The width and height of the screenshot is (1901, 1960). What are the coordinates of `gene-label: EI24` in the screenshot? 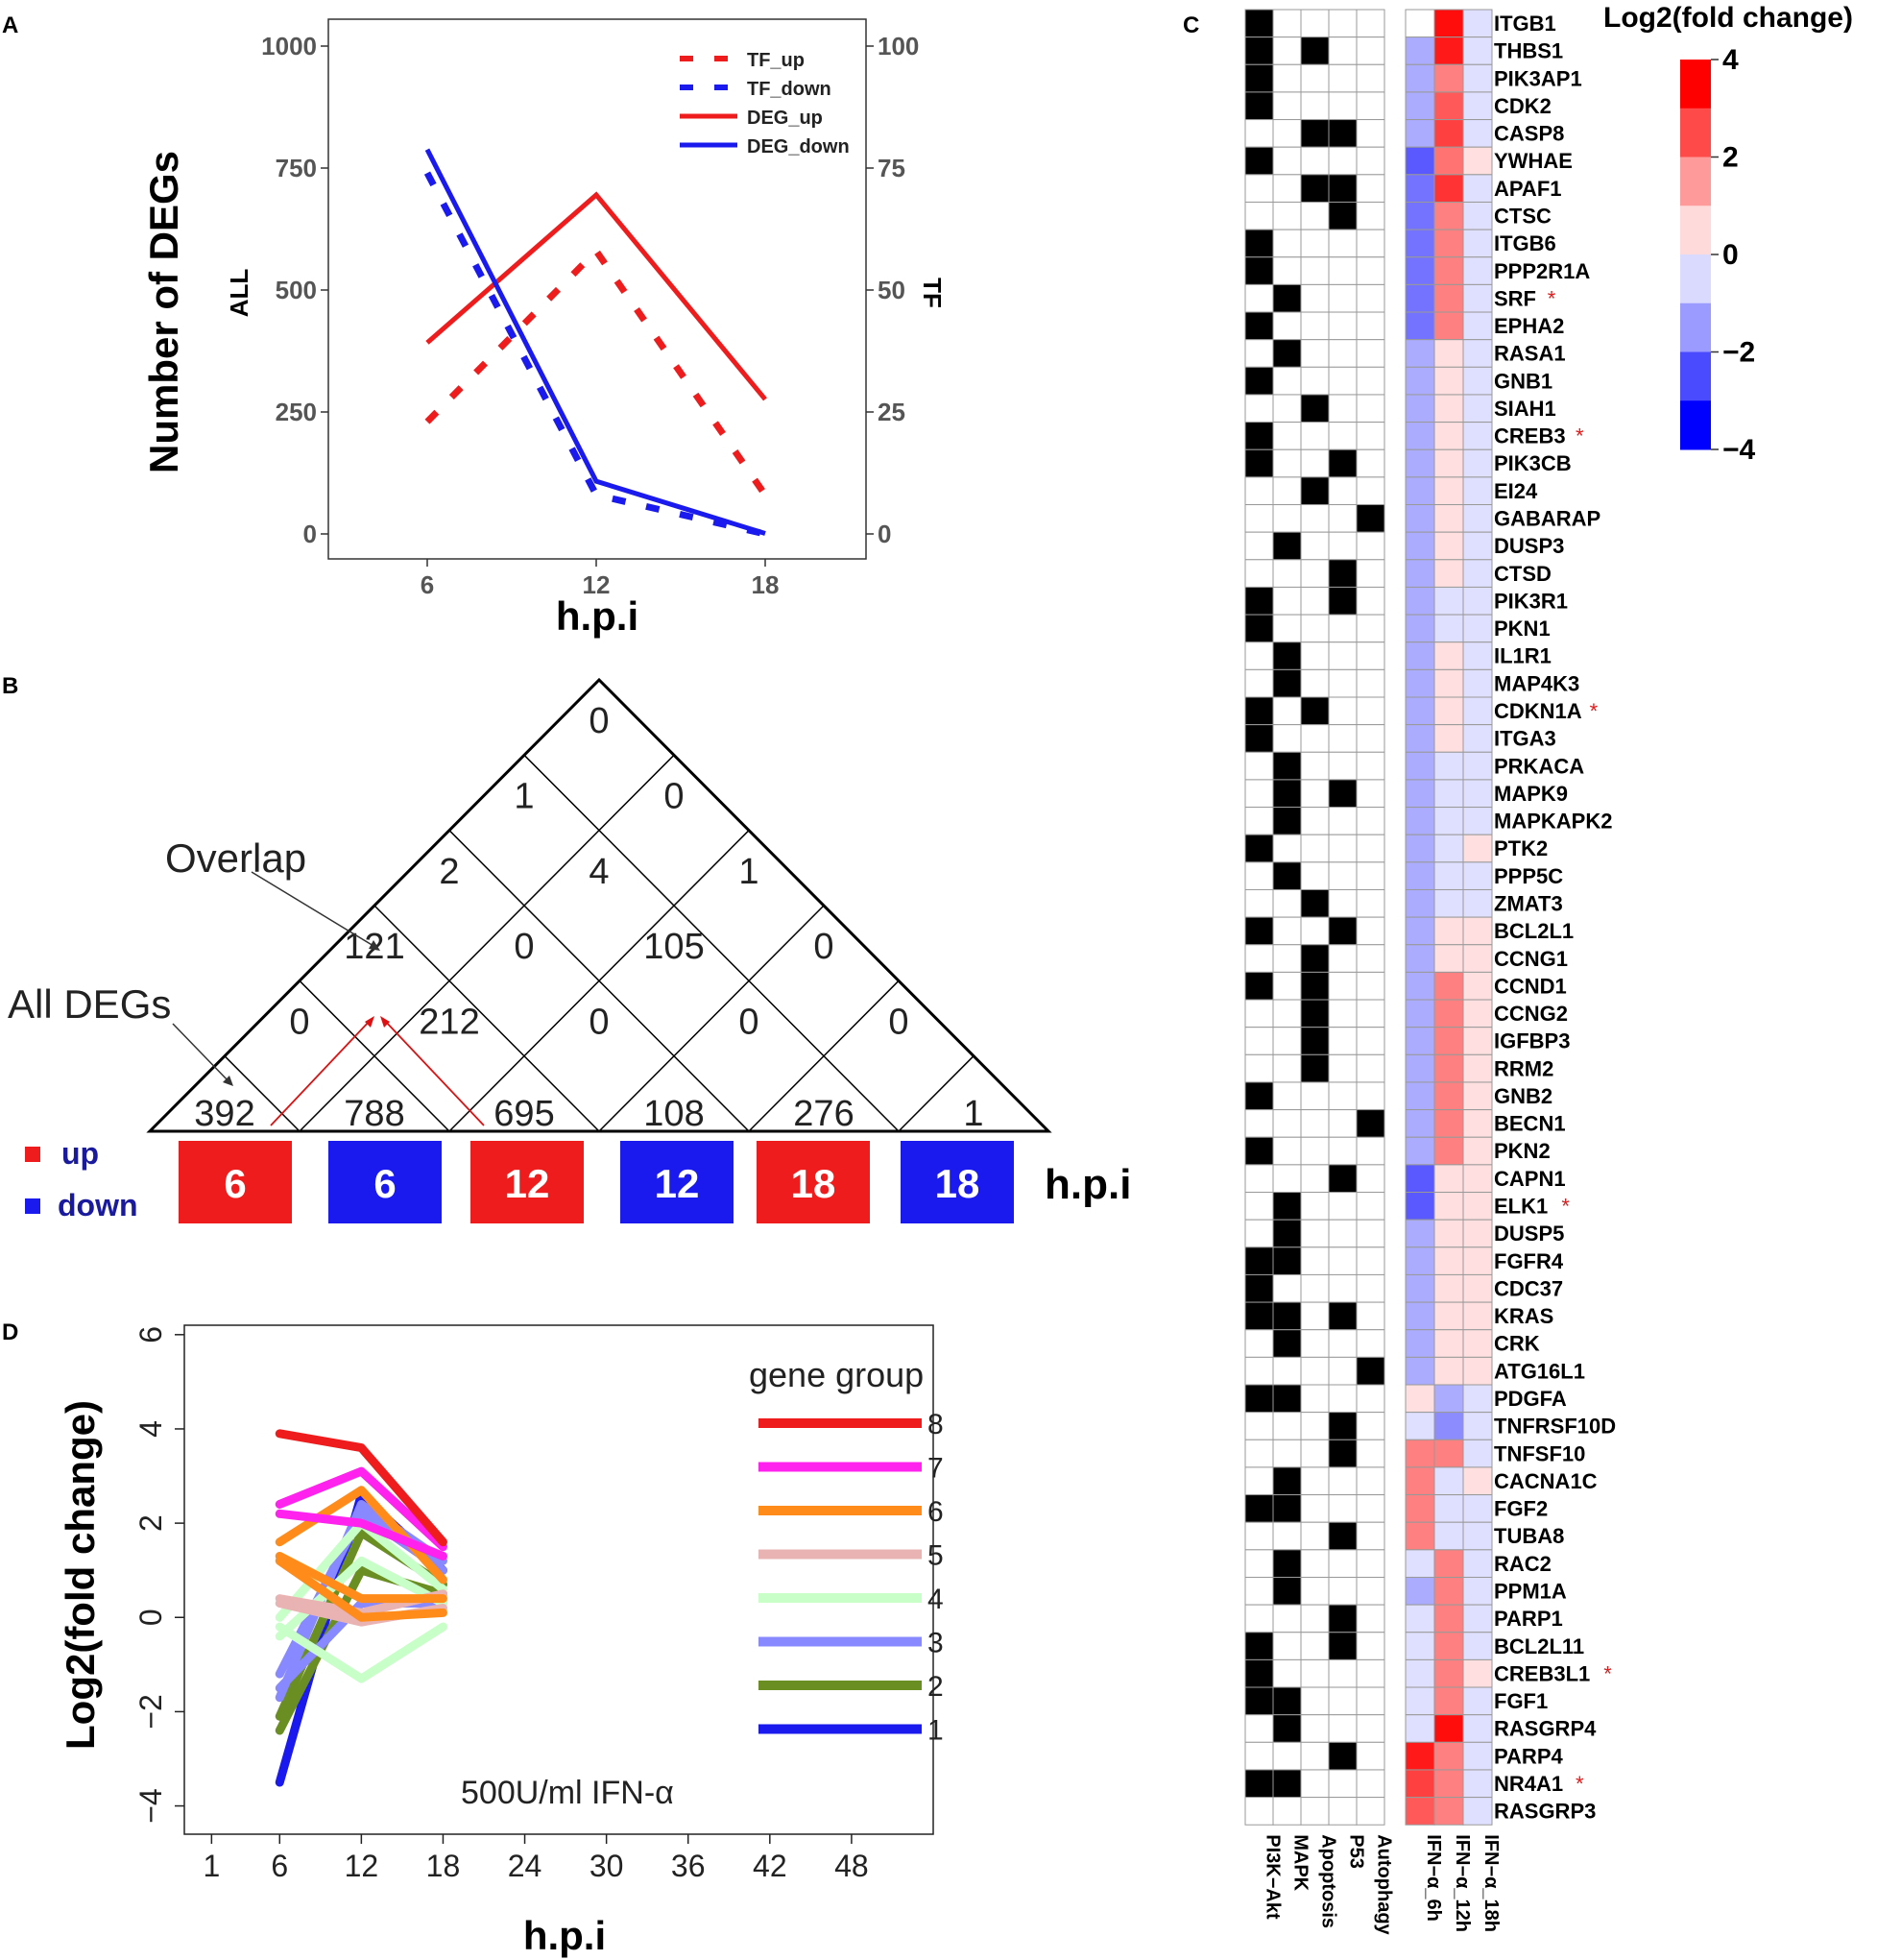 It's located at (1516, 491).